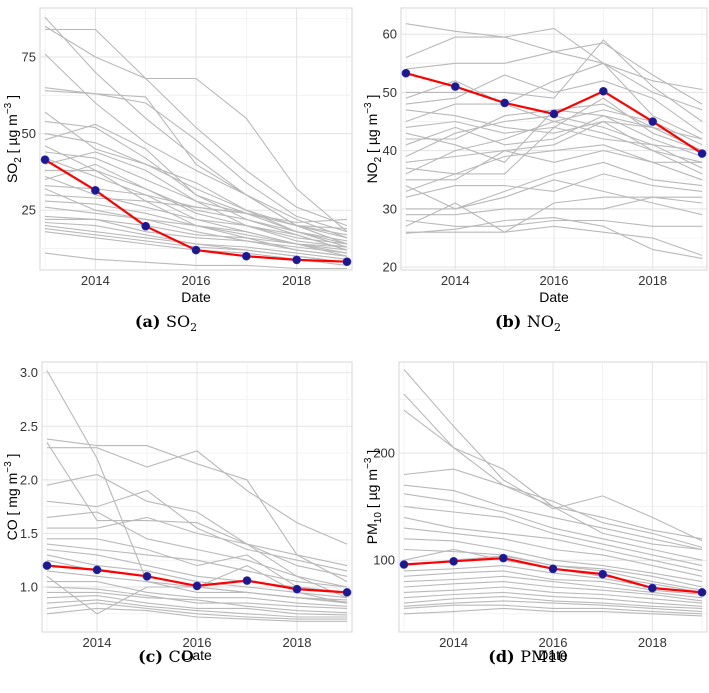 This screenshot has height=693, width=709. I want to click on y-axis-label: CO [ mg m−3 ], so click(11, 497).